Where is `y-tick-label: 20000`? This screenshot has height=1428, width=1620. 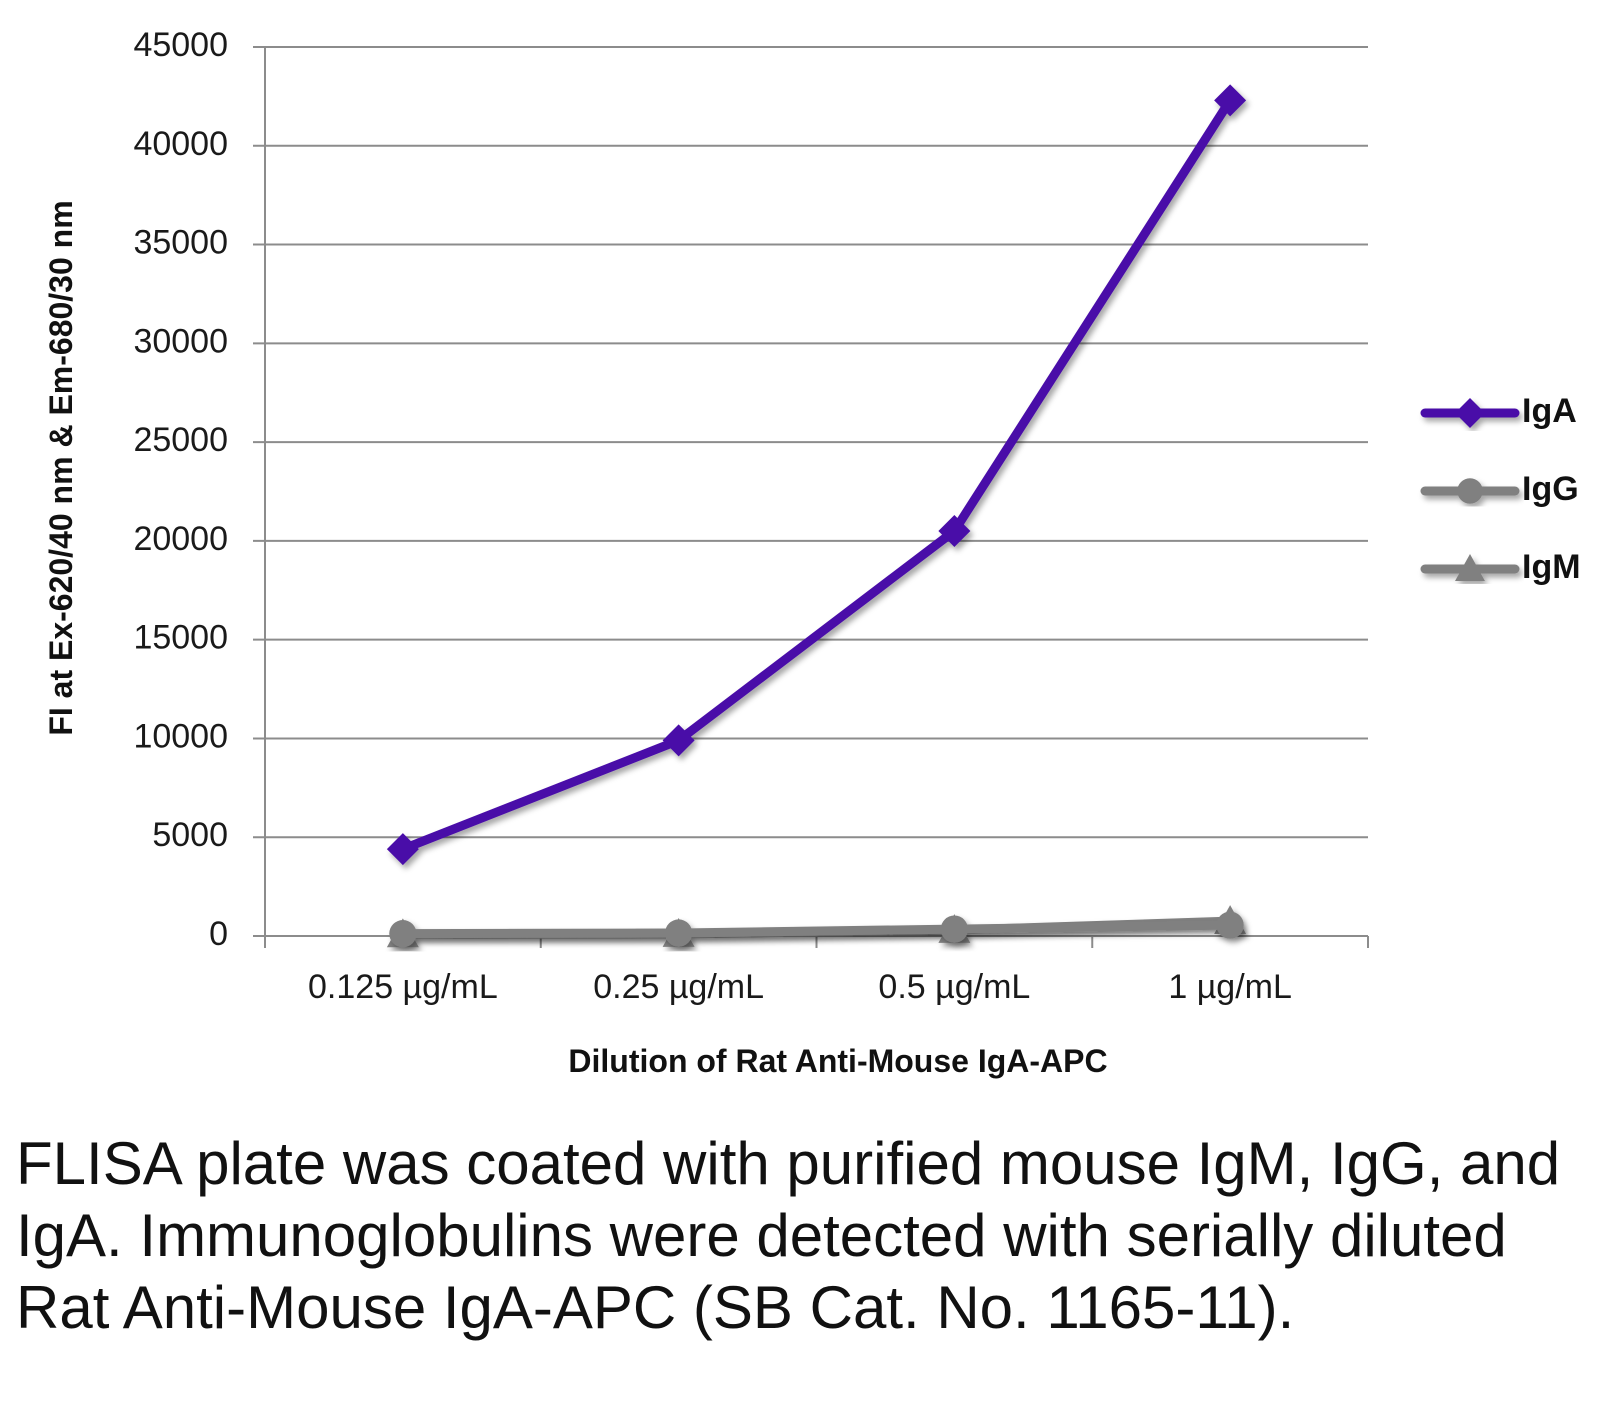
y-tick-label: 20000 is located at coordinates (180, 539).